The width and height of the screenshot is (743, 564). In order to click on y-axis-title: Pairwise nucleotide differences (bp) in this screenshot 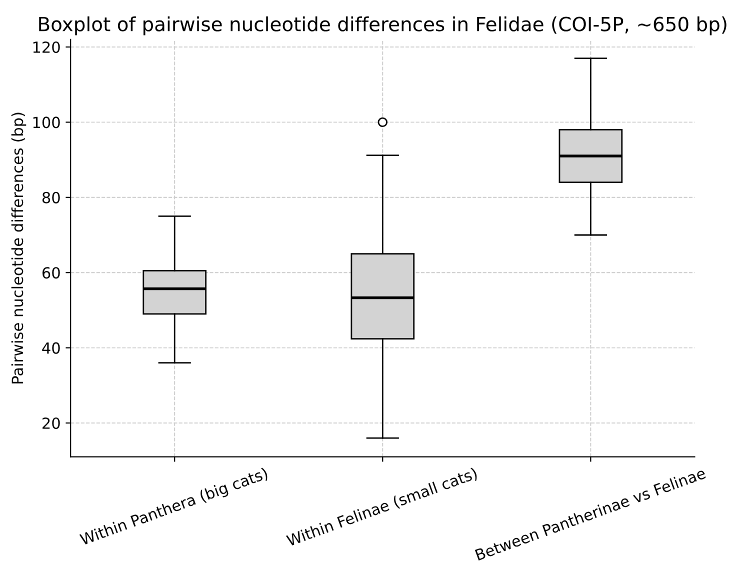, I will do `click(18, 248)`.